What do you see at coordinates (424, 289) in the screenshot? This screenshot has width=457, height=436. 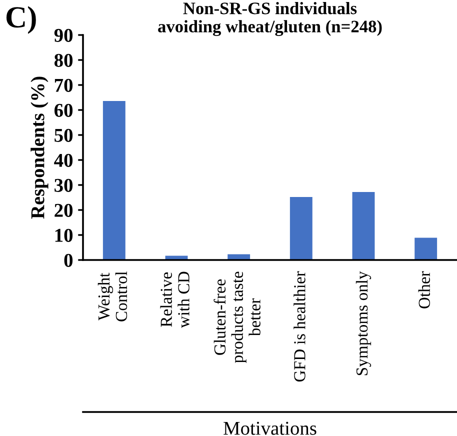 I see `x-tick-label: Other` at bounding box center [424, 289].